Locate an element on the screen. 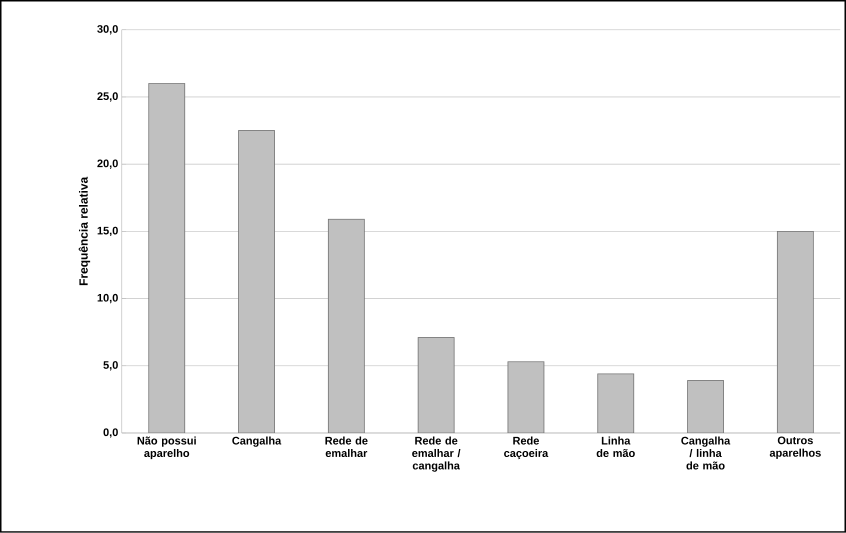 This screenshot has height=533, width=846. y-axis-title: Frequência relativa is located at coordinates (84, 231).